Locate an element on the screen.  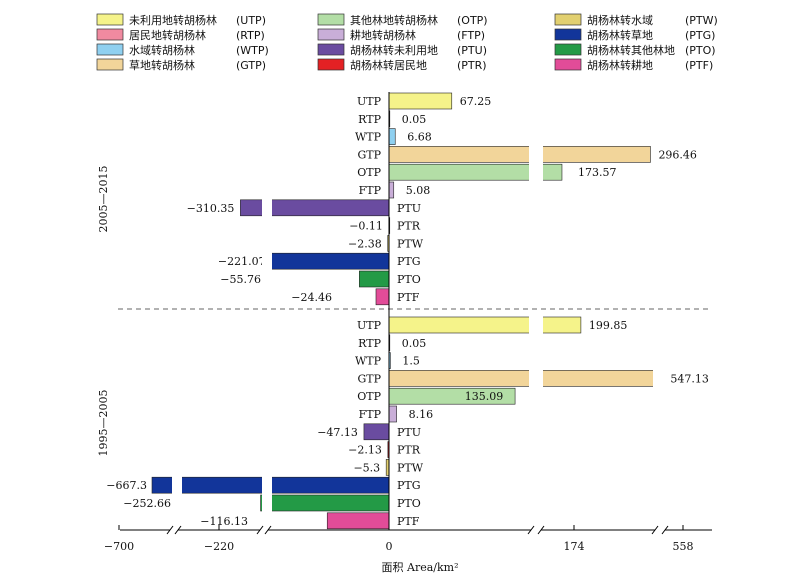
value-label: −5.3 is located at coordinates (366, 467).